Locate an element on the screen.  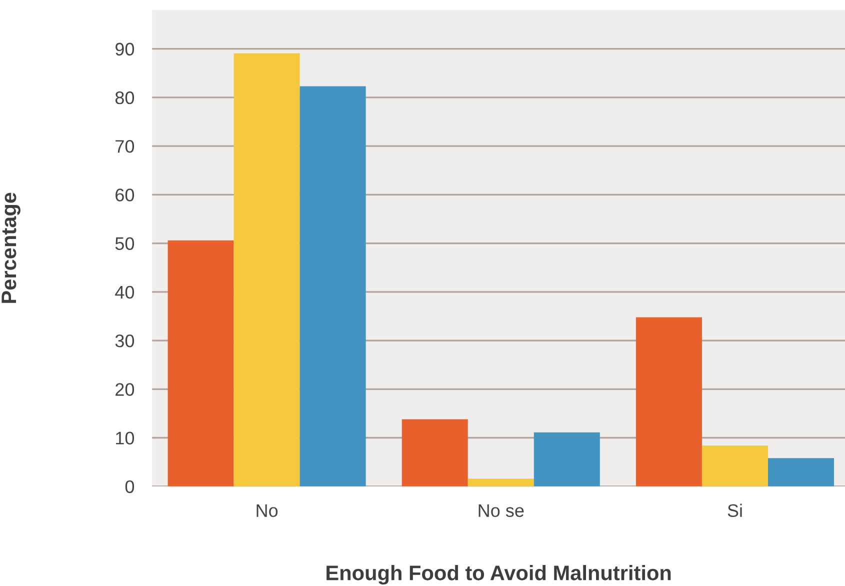
y-tick-label: 60 is located at coordinates (125, 195).